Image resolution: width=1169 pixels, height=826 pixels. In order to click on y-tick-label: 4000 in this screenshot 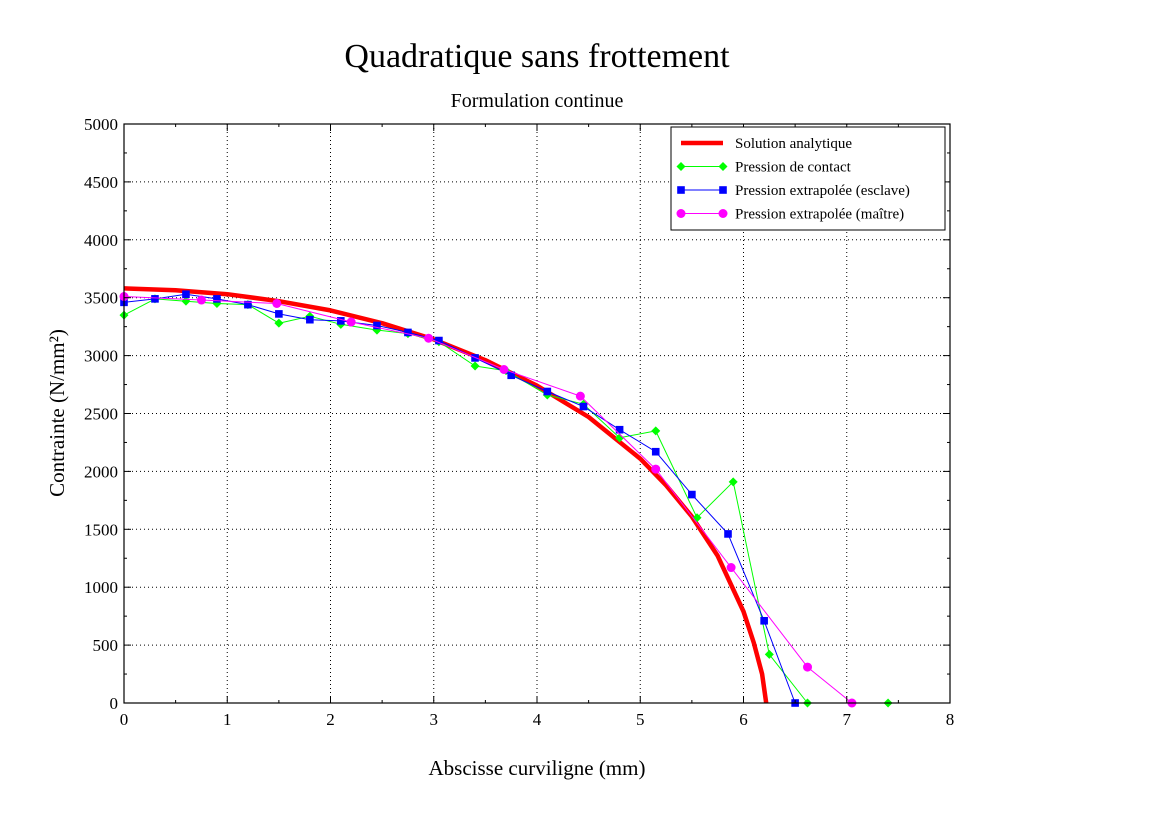, I will do `click(101, 240)`.